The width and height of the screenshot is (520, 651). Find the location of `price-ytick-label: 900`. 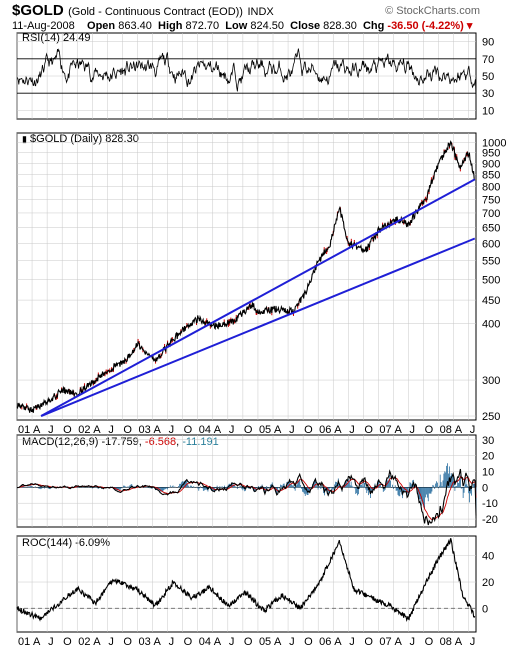

price-ytick-label: 900 is located at coordinates (491, 164).